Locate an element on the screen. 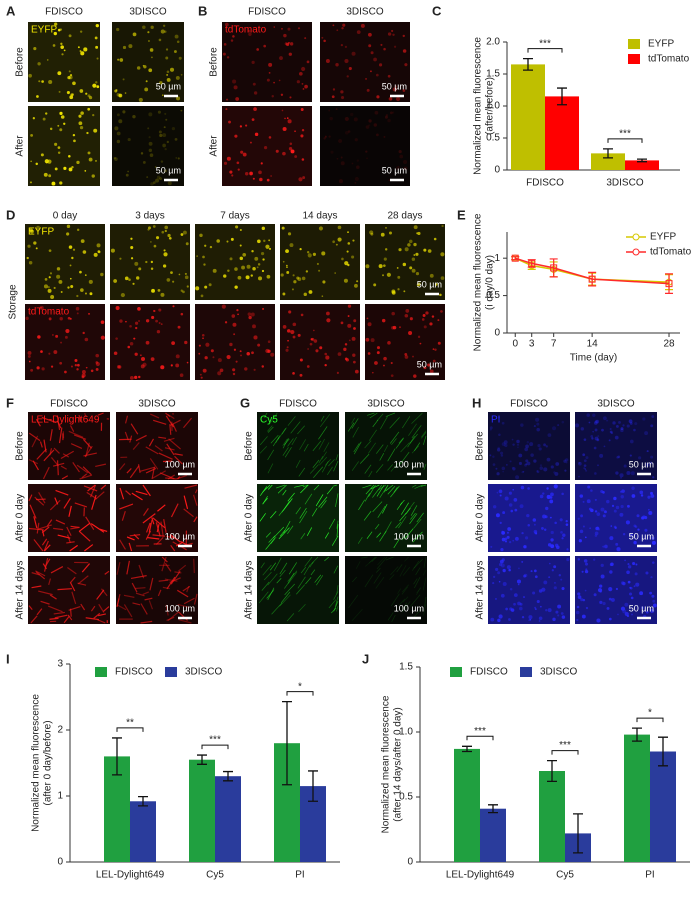  row-label: After 0 day is located at coordinates (480, 518).